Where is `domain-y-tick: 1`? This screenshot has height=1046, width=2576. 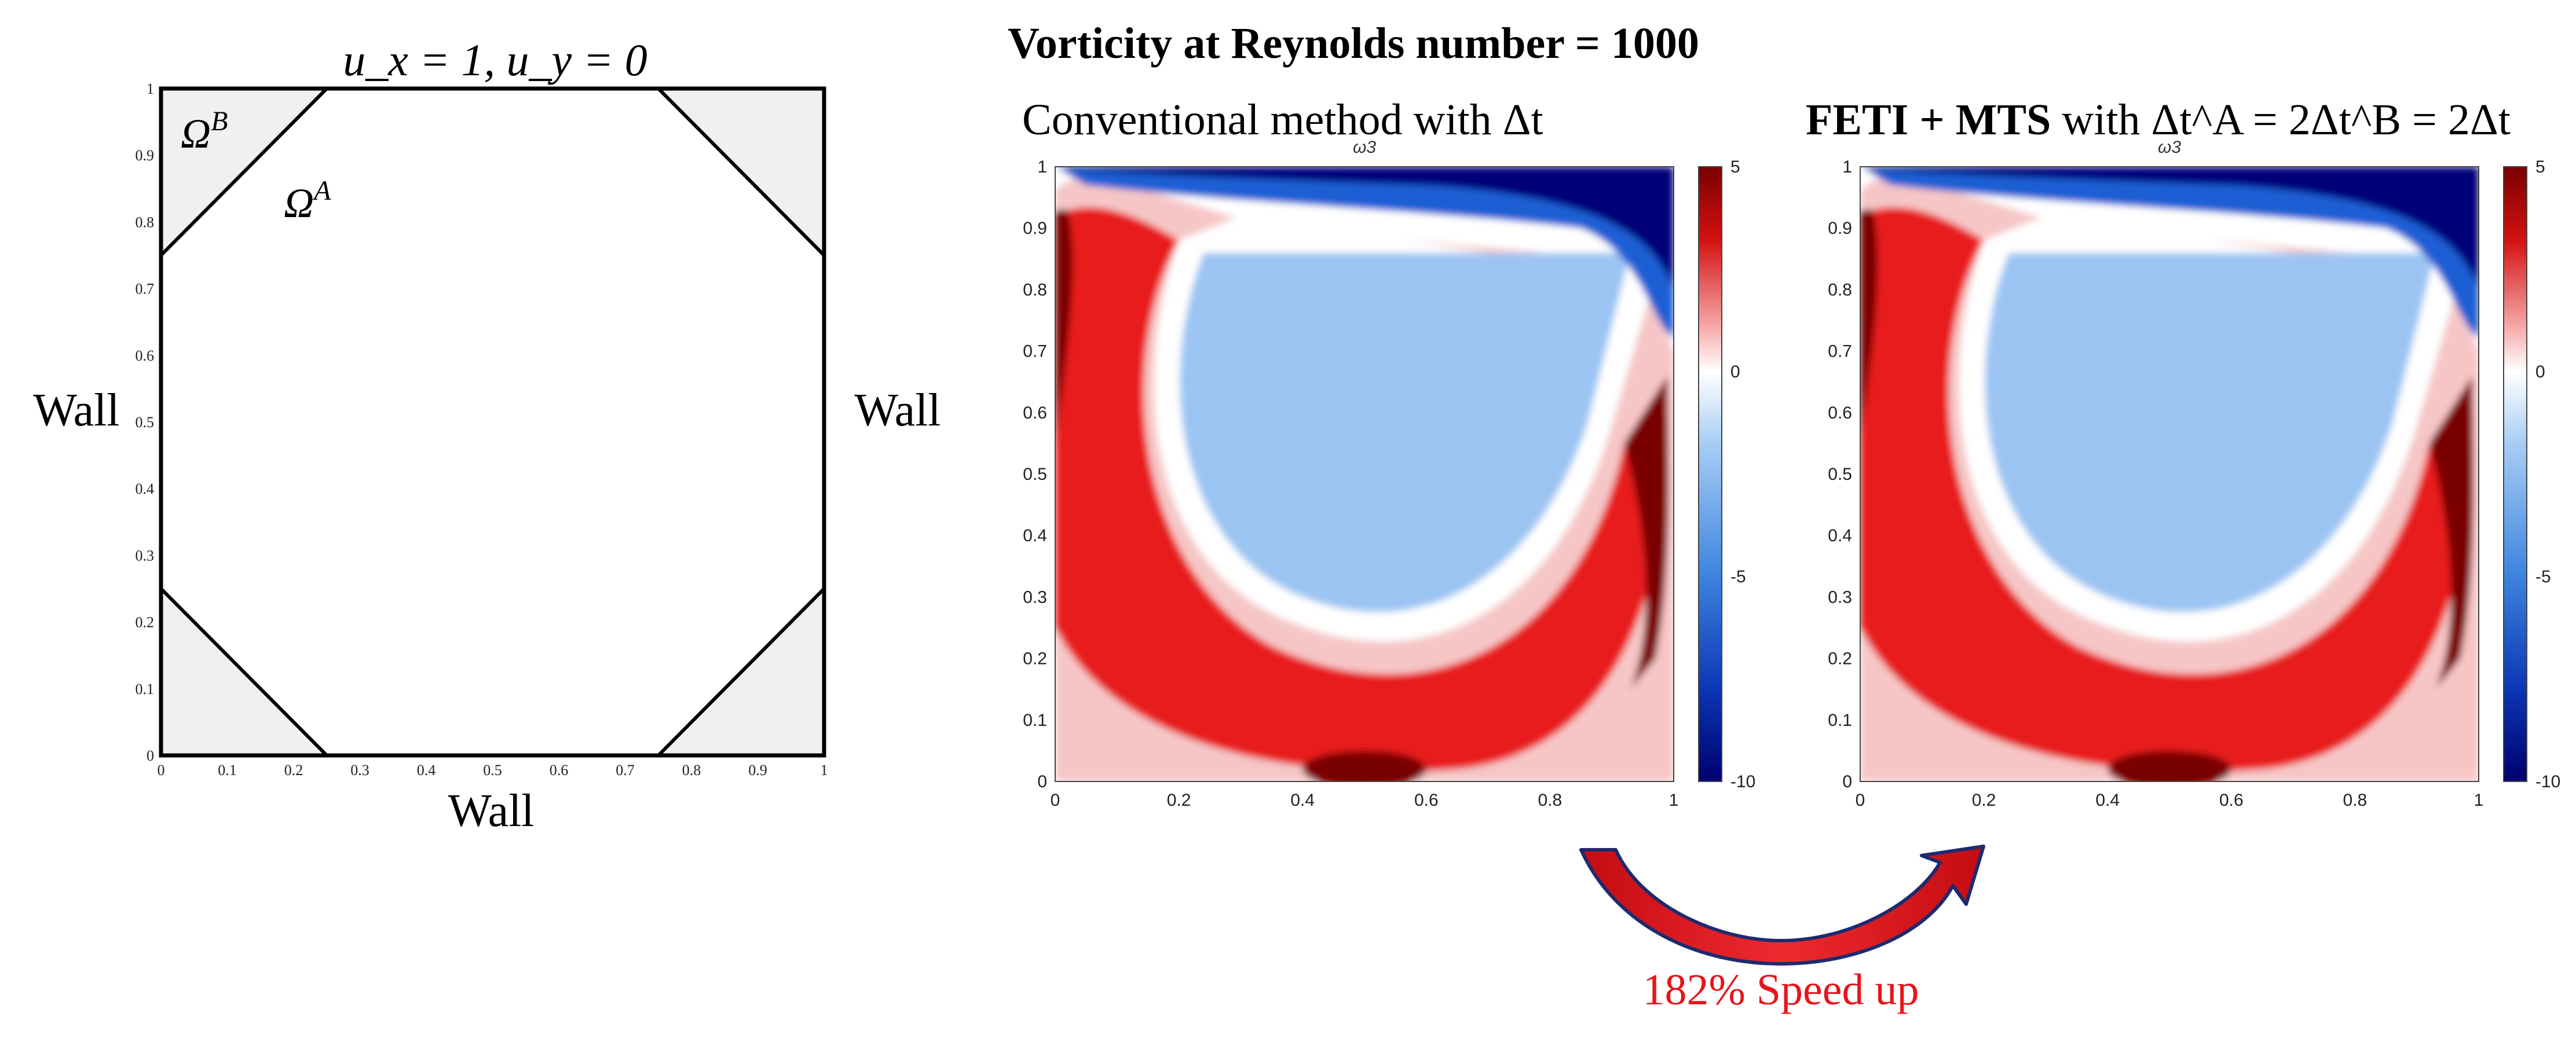 domain-y-tick: 1 is located at coordinates (150, 88).